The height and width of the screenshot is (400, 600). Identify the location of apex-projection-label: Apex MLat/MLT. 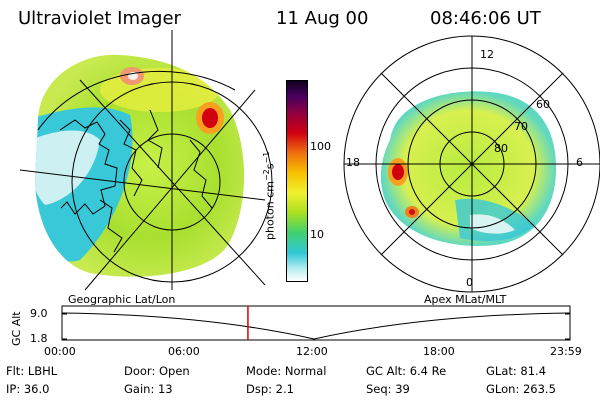
(465, 299).